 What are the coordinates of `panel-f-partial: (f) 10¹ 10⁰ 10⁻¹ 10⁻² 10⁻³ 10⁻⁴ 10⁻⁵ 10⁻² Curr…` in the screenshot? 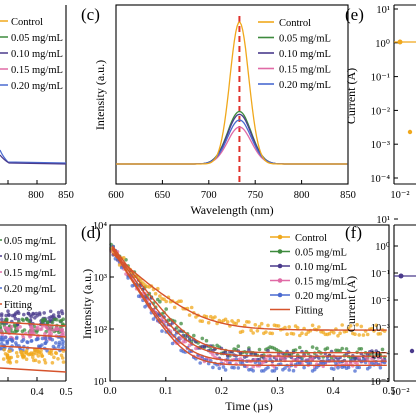 It's located at (380, 306).